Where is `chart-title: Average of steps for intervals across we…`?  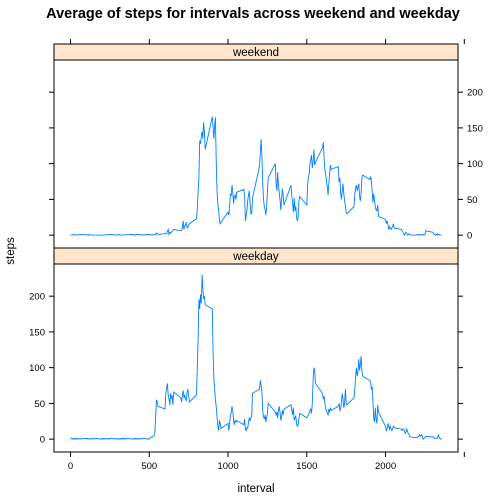 chart-title: Average of steps for intervals across we… is located at coordinates (253, 14).